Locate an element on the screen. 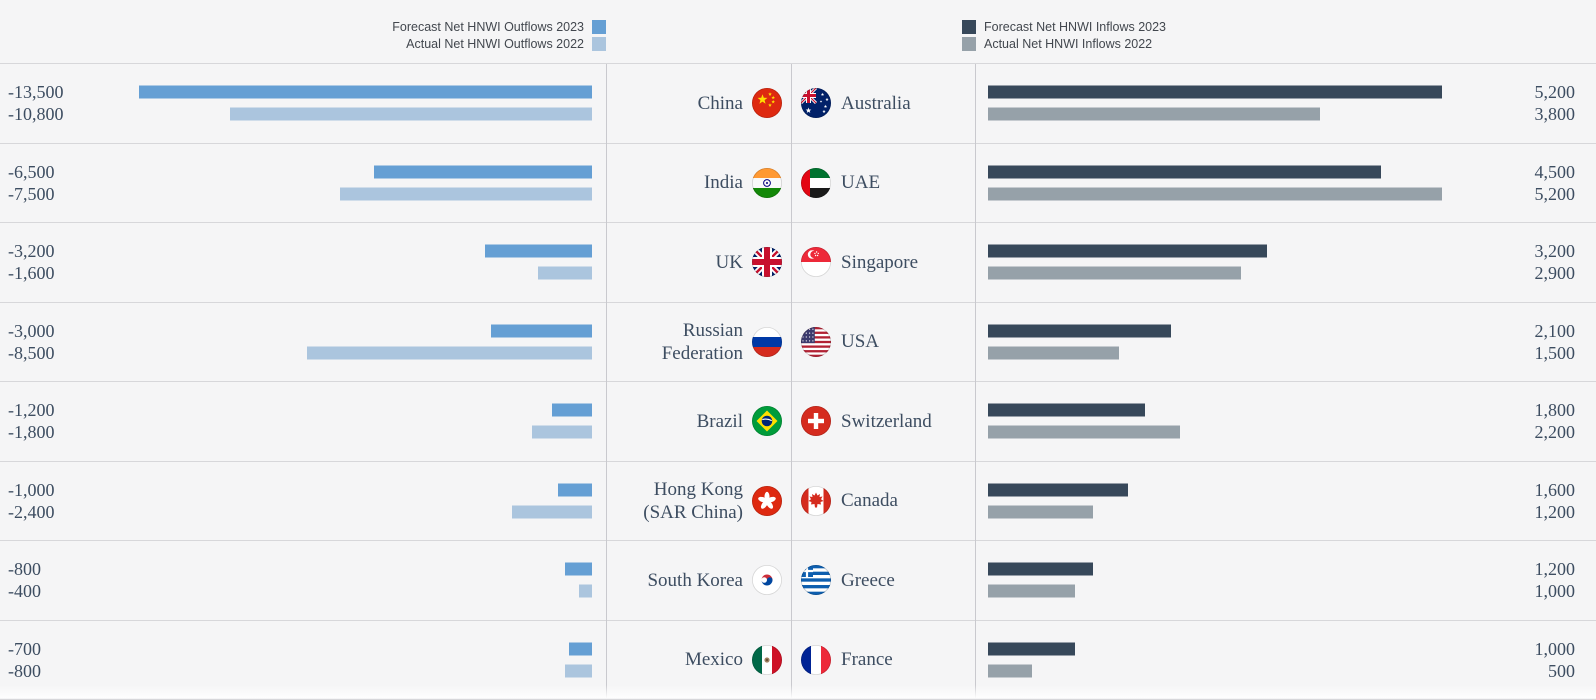 The image size is (1596, 700). outflow-bars-cell: -800-400 is located at coordinates (303, 580).